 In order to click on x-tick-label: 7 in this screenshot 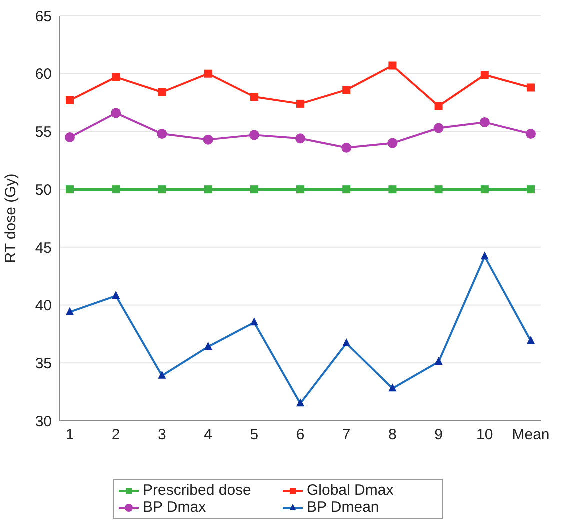, I will do `click(346, 435)`.